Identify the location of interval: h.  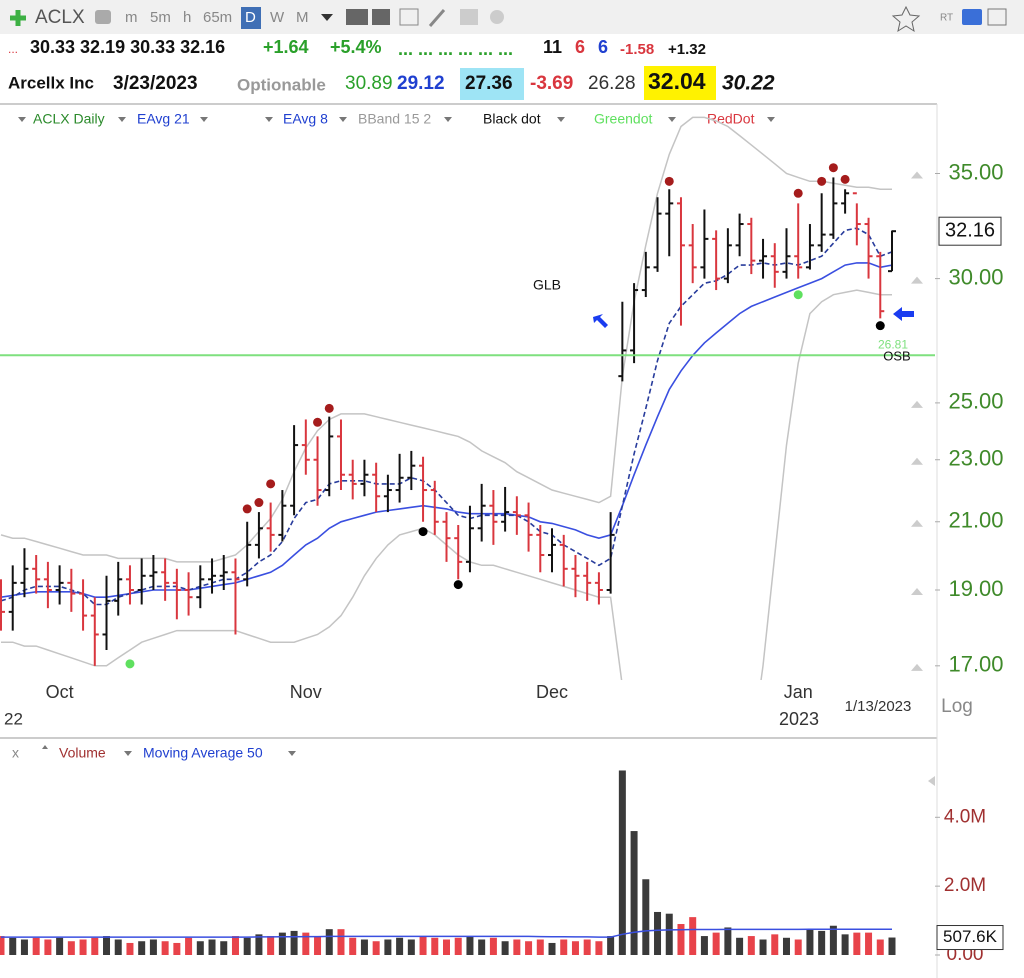
(187, 17).